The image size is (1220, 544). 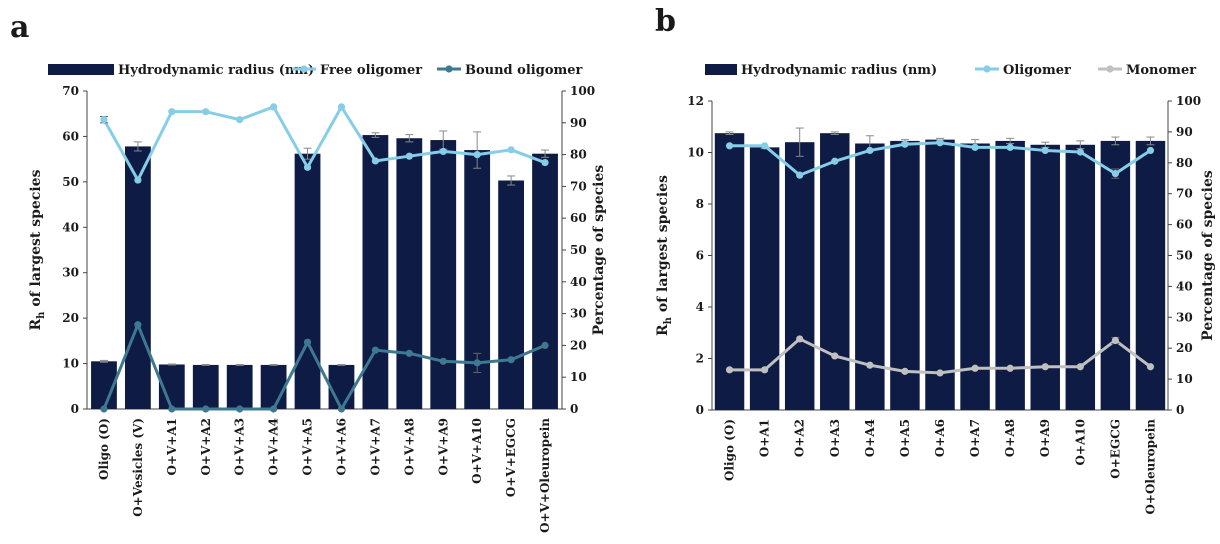 I want to click on x-category-label: O+V+Oleuropein, so click(x=545, y=475).